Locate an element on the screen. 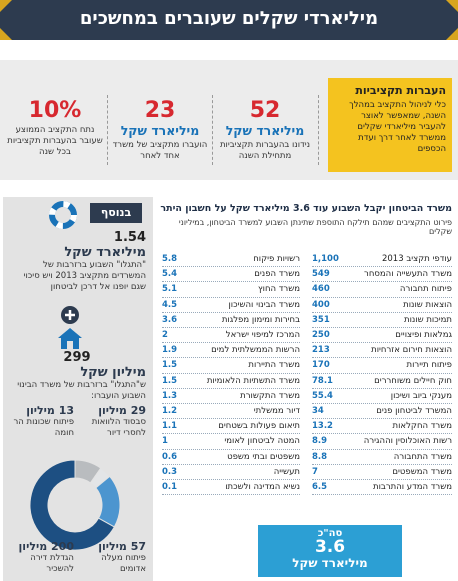 Image resolution: width=458 pixels, height=581 pixels. table-row: פיתוח תיירות 170 is located at coordinates (382, 366).